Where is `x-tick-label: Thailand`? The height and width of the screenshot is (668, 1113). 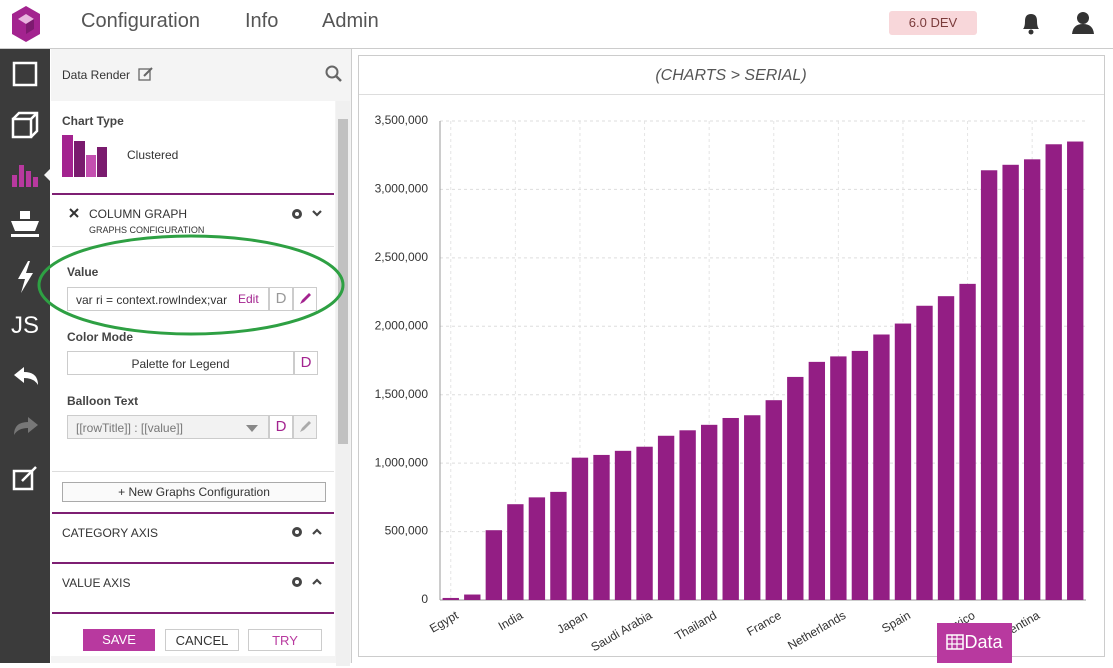
x-tick-label: Thailand is located at coordinates (695, 625).